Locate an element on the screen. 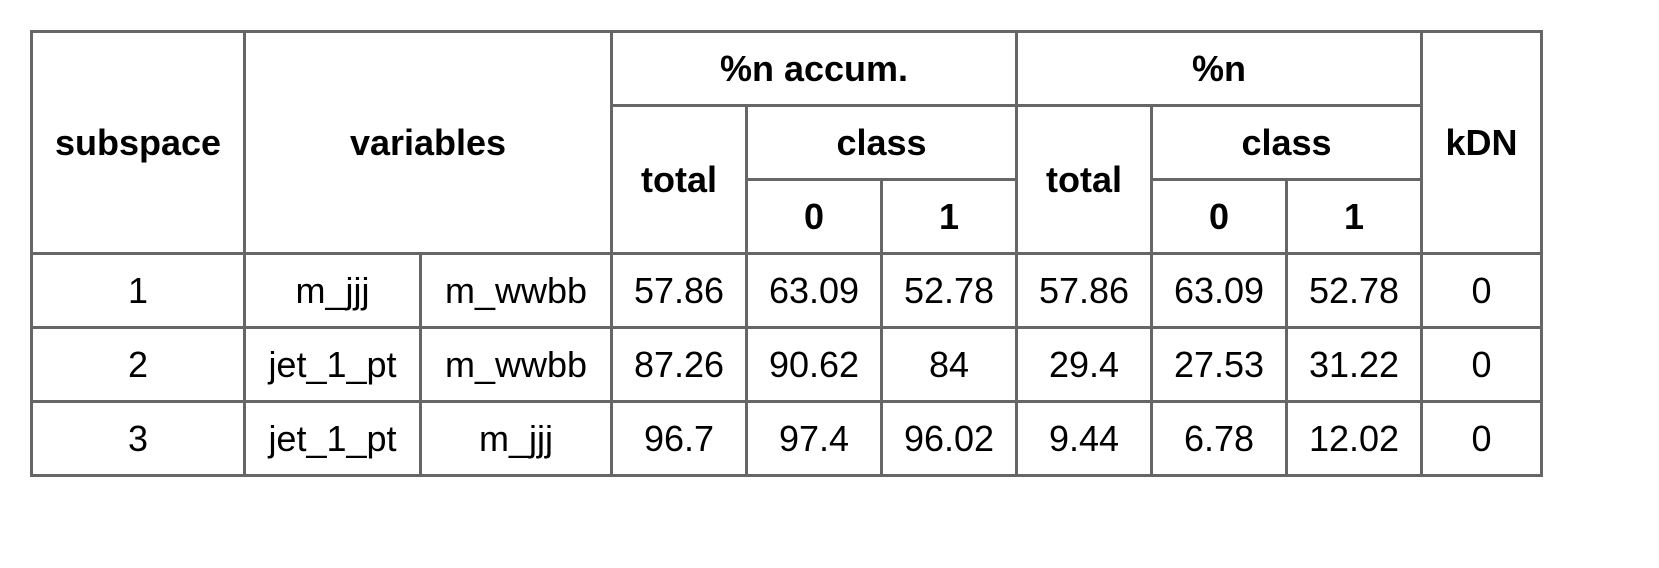 Image resolution: width=1659 pixels, height=568 pixels. n-class-0-header: 0 is located at coordinates (1219, 216).